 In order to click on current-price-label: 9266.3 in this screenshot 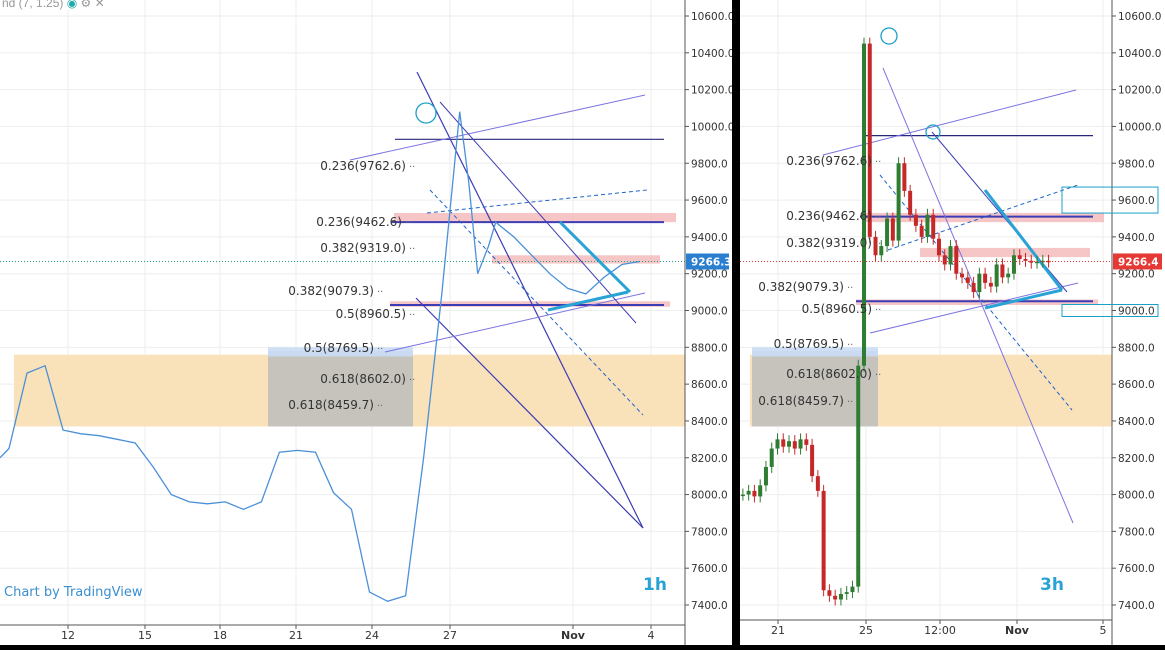, I will do `click(711, 262)`.